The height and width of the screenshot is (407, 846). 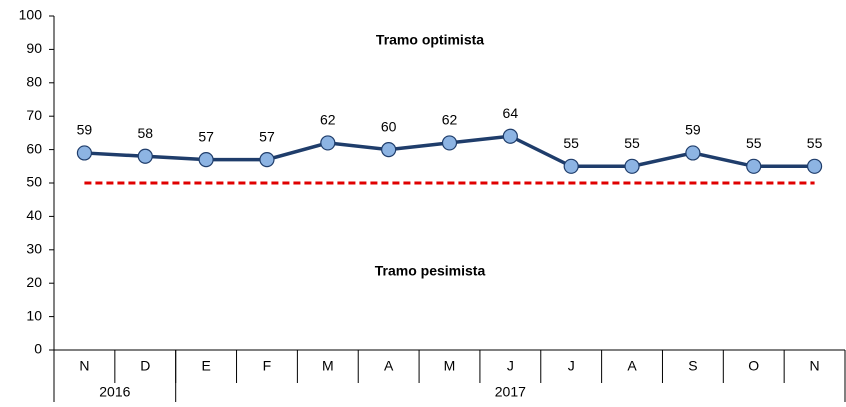 I want to click on x-tick-label: D, so click(x=145, y=366).